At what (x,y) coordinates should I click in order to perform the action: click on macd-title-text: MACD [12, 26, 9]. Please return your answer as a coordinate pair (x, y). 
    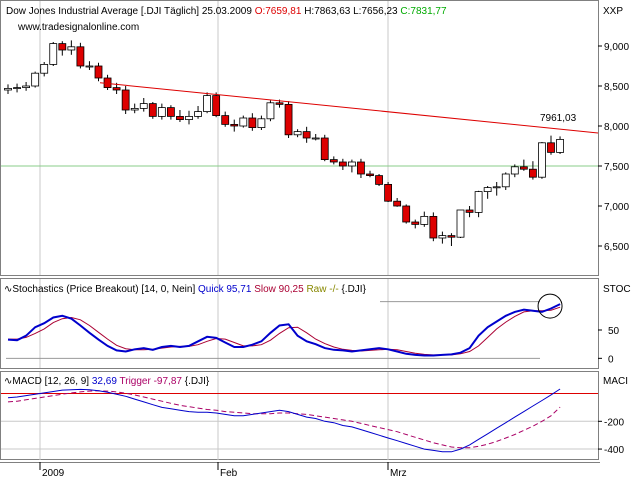
    Looking at the image, I should click on (50, 381).